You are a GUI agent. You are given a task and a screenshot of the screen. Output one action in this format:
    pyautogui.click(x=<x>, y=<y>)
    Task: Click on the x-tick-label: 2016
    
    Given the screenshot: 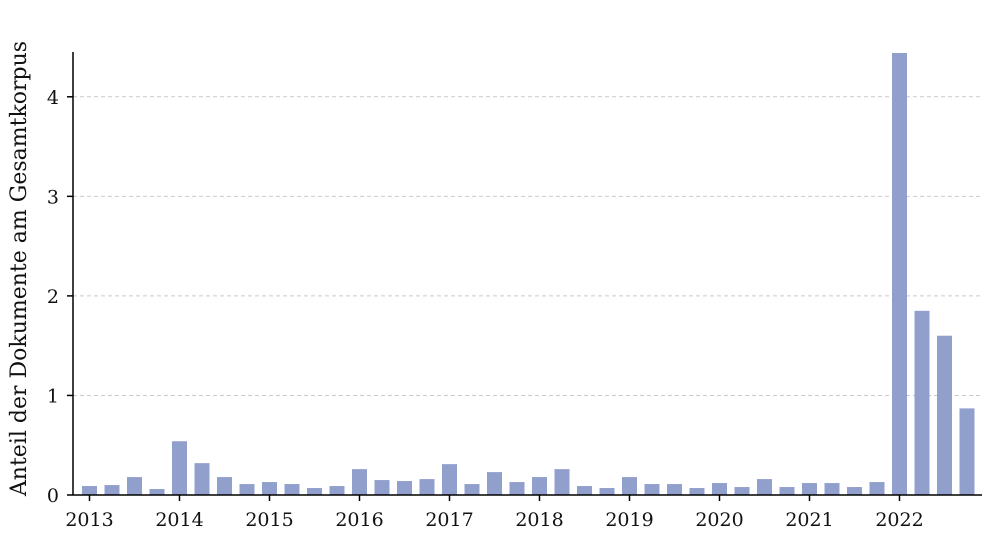 What is the action you would take?
    pyautogui.click(x=359, y=520)
    